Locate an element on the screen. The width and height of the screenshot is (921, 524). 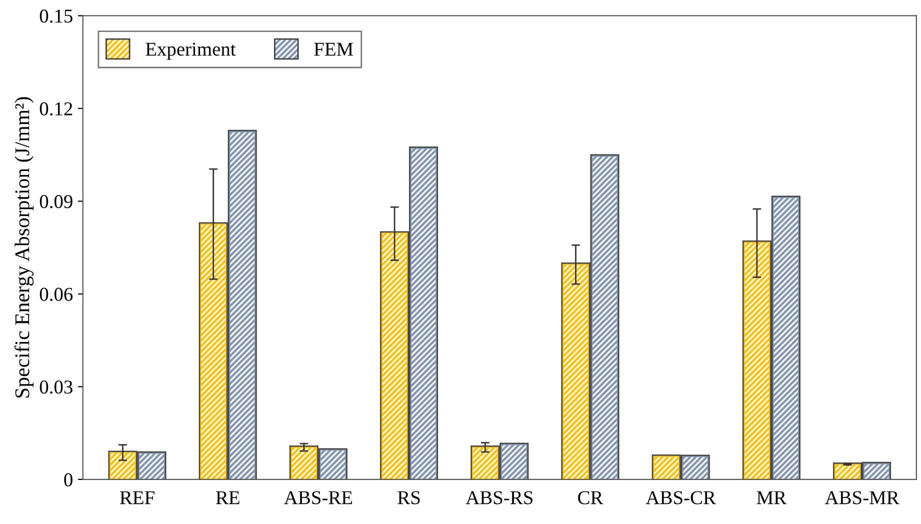
x-tick-label: ABS-RE is located at coordinates (318, 497).